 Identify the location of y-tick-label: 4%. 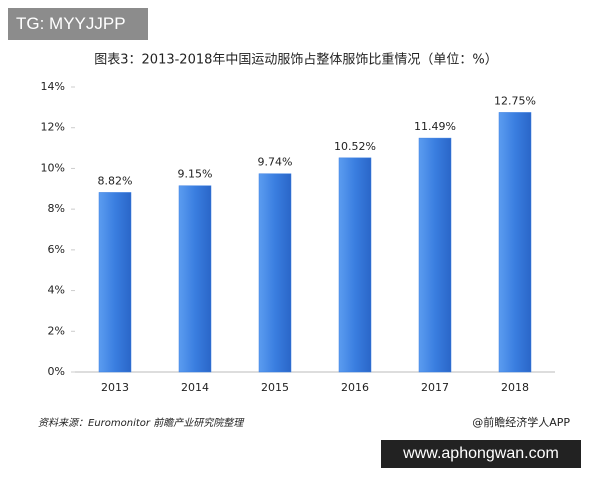
(56, 290).